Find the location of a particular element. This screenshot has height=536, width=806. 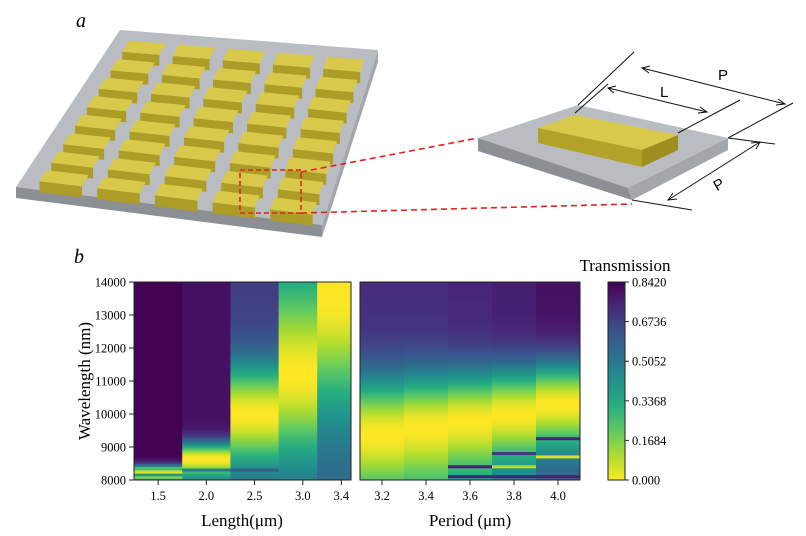

x-tick-label: 3.8 is located at coordinates (514, 496).